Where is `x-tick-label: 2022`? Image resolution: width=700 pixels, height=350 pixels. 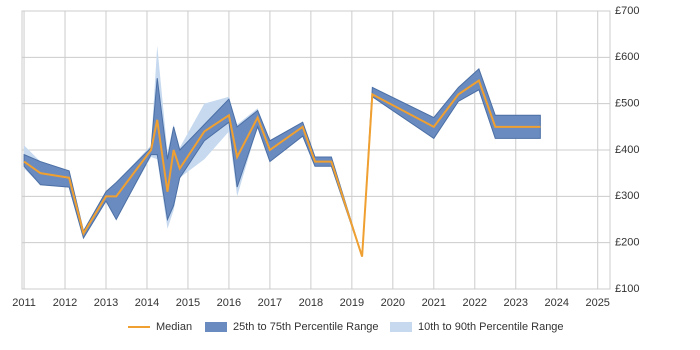 x-tick-label: 2022 is located at coordinates (475, 303).